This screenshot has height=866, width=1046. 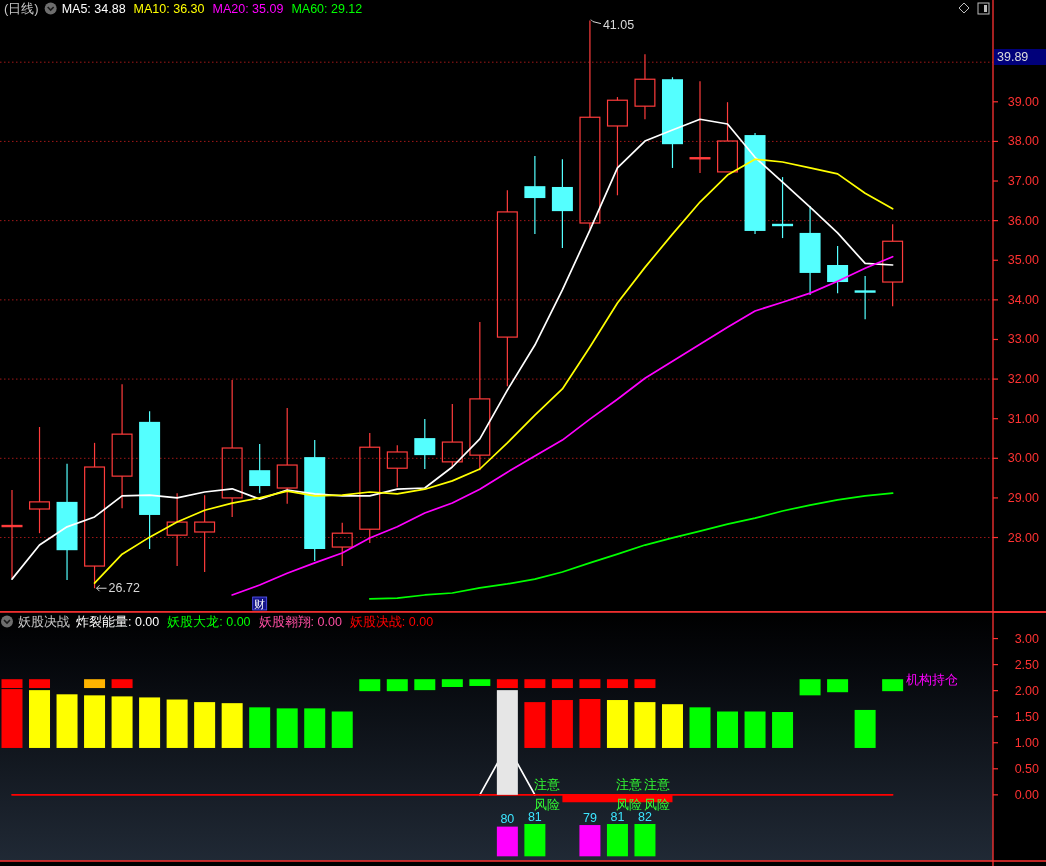 What do you see at coordinates (1027, 690) in the screenshot?
I see `y-tick-label: 2.00` at bounding box center [1027, 690].